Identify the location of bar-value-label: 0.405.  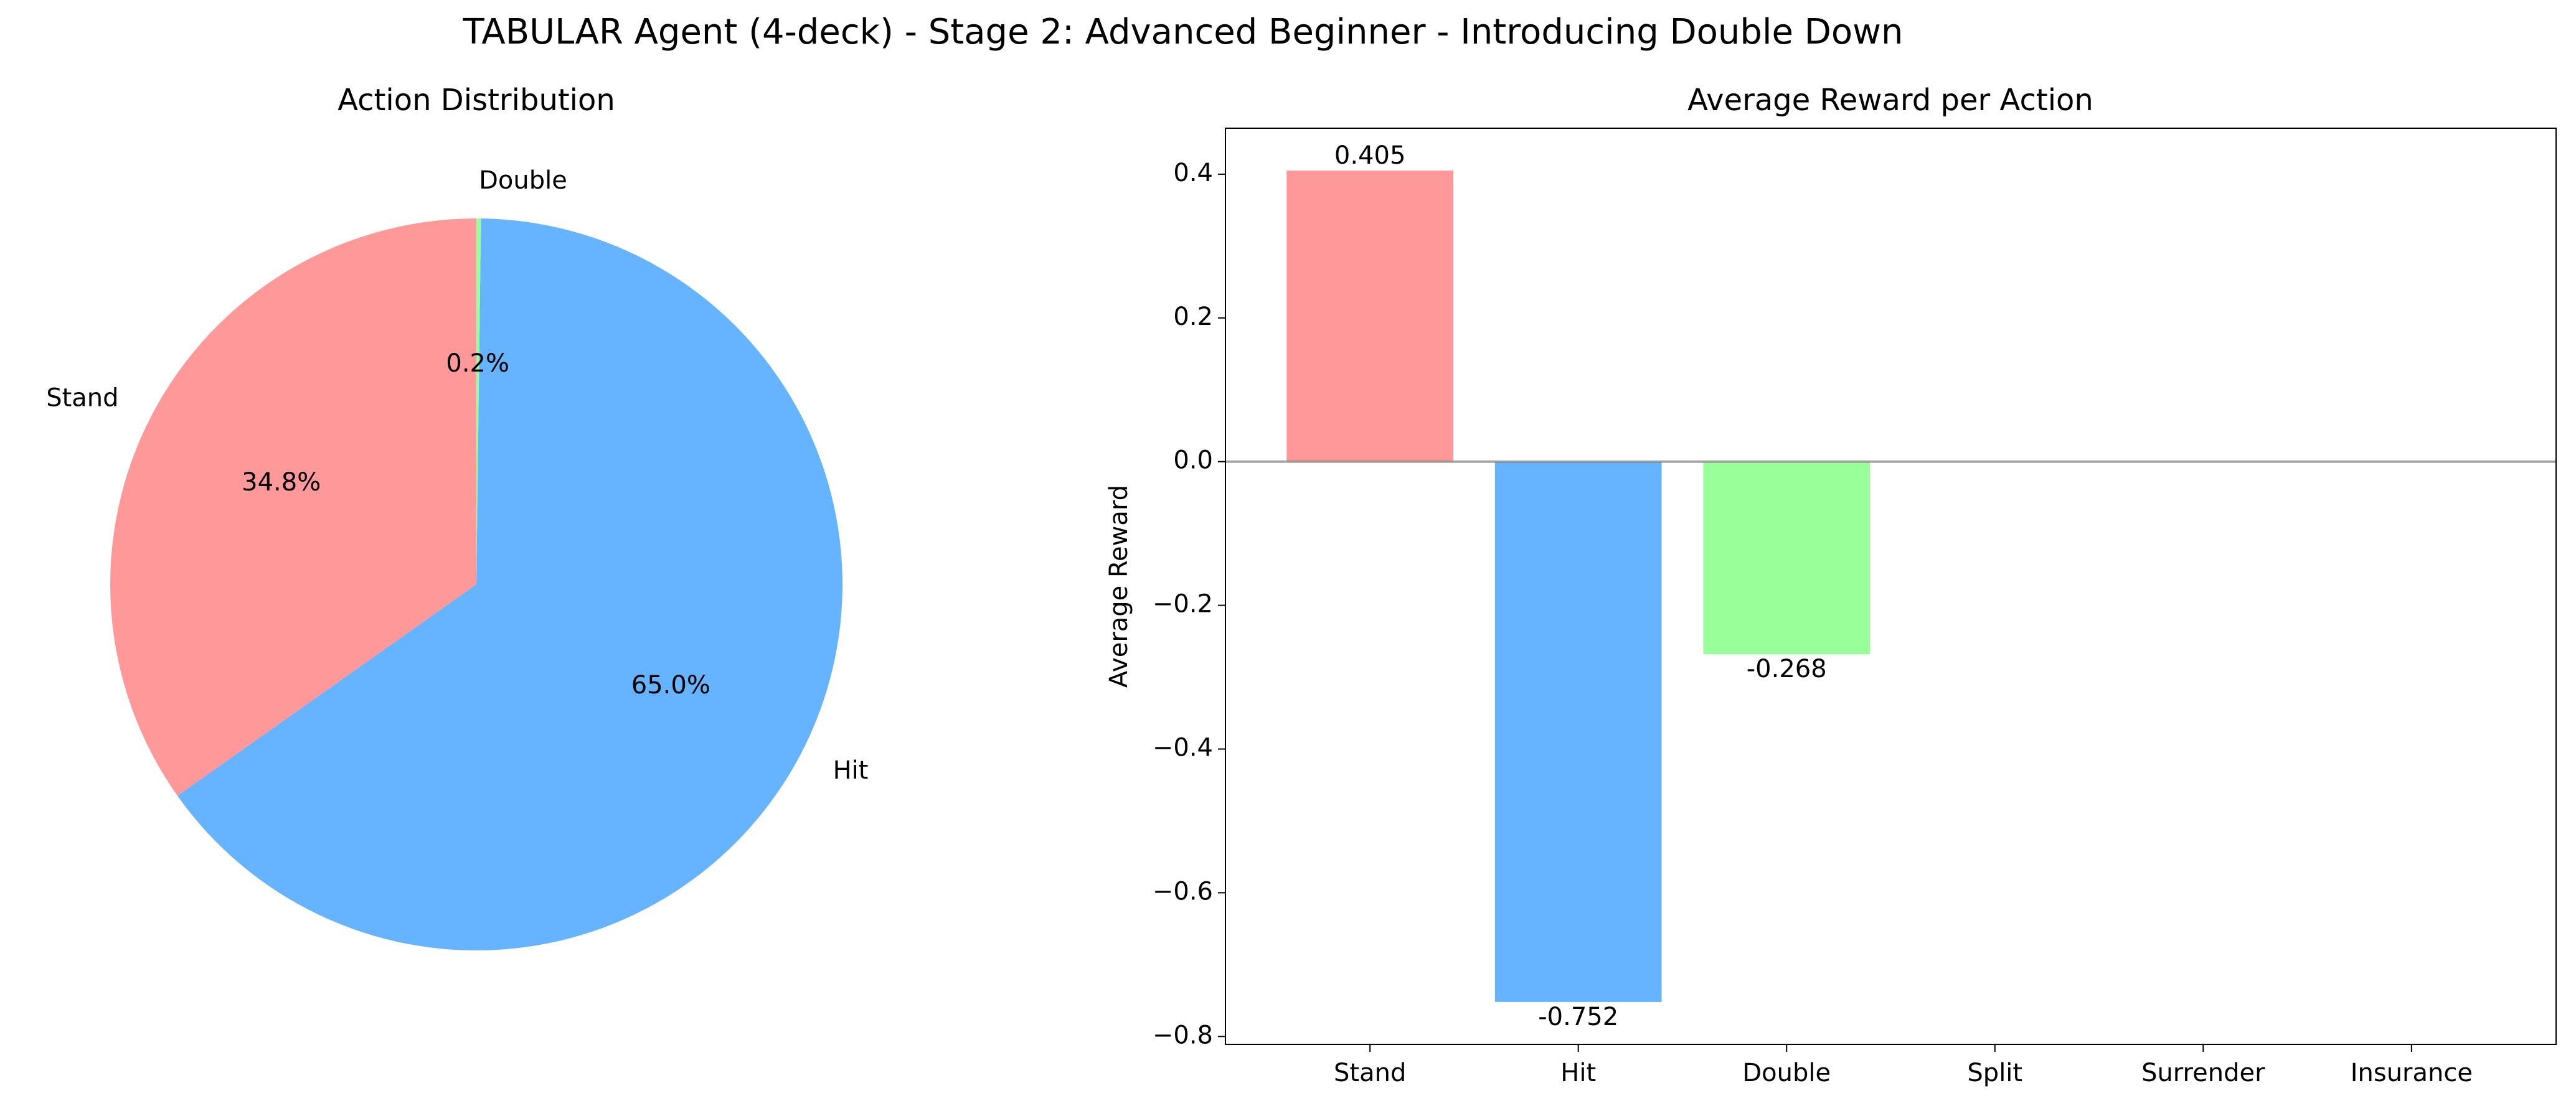
(1370, 156).